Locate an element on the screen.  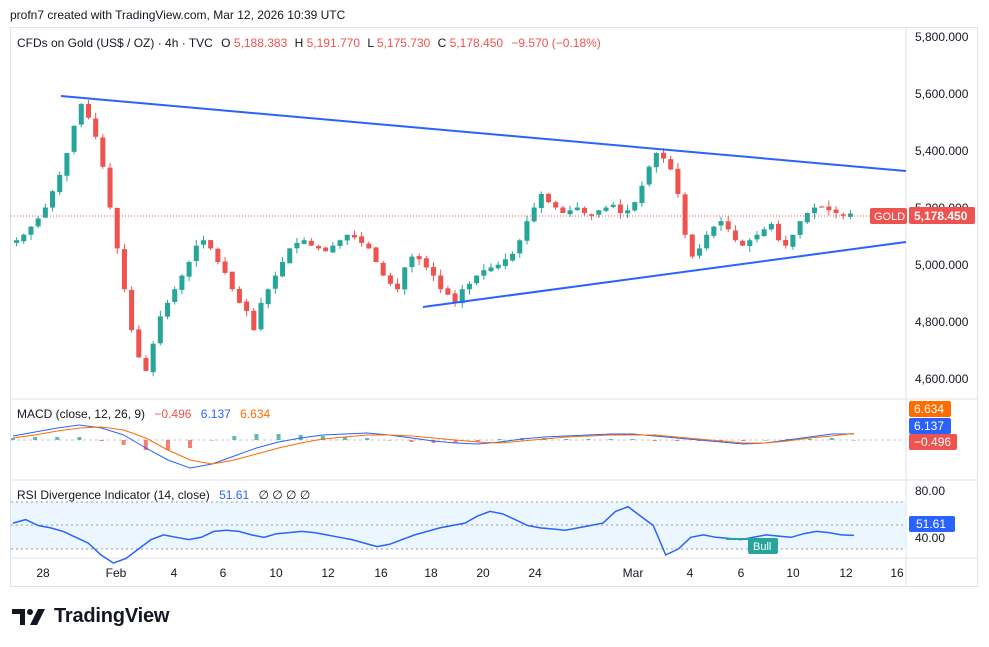
ticker-tag-text: GOLD is located at coordinates (889, 217).